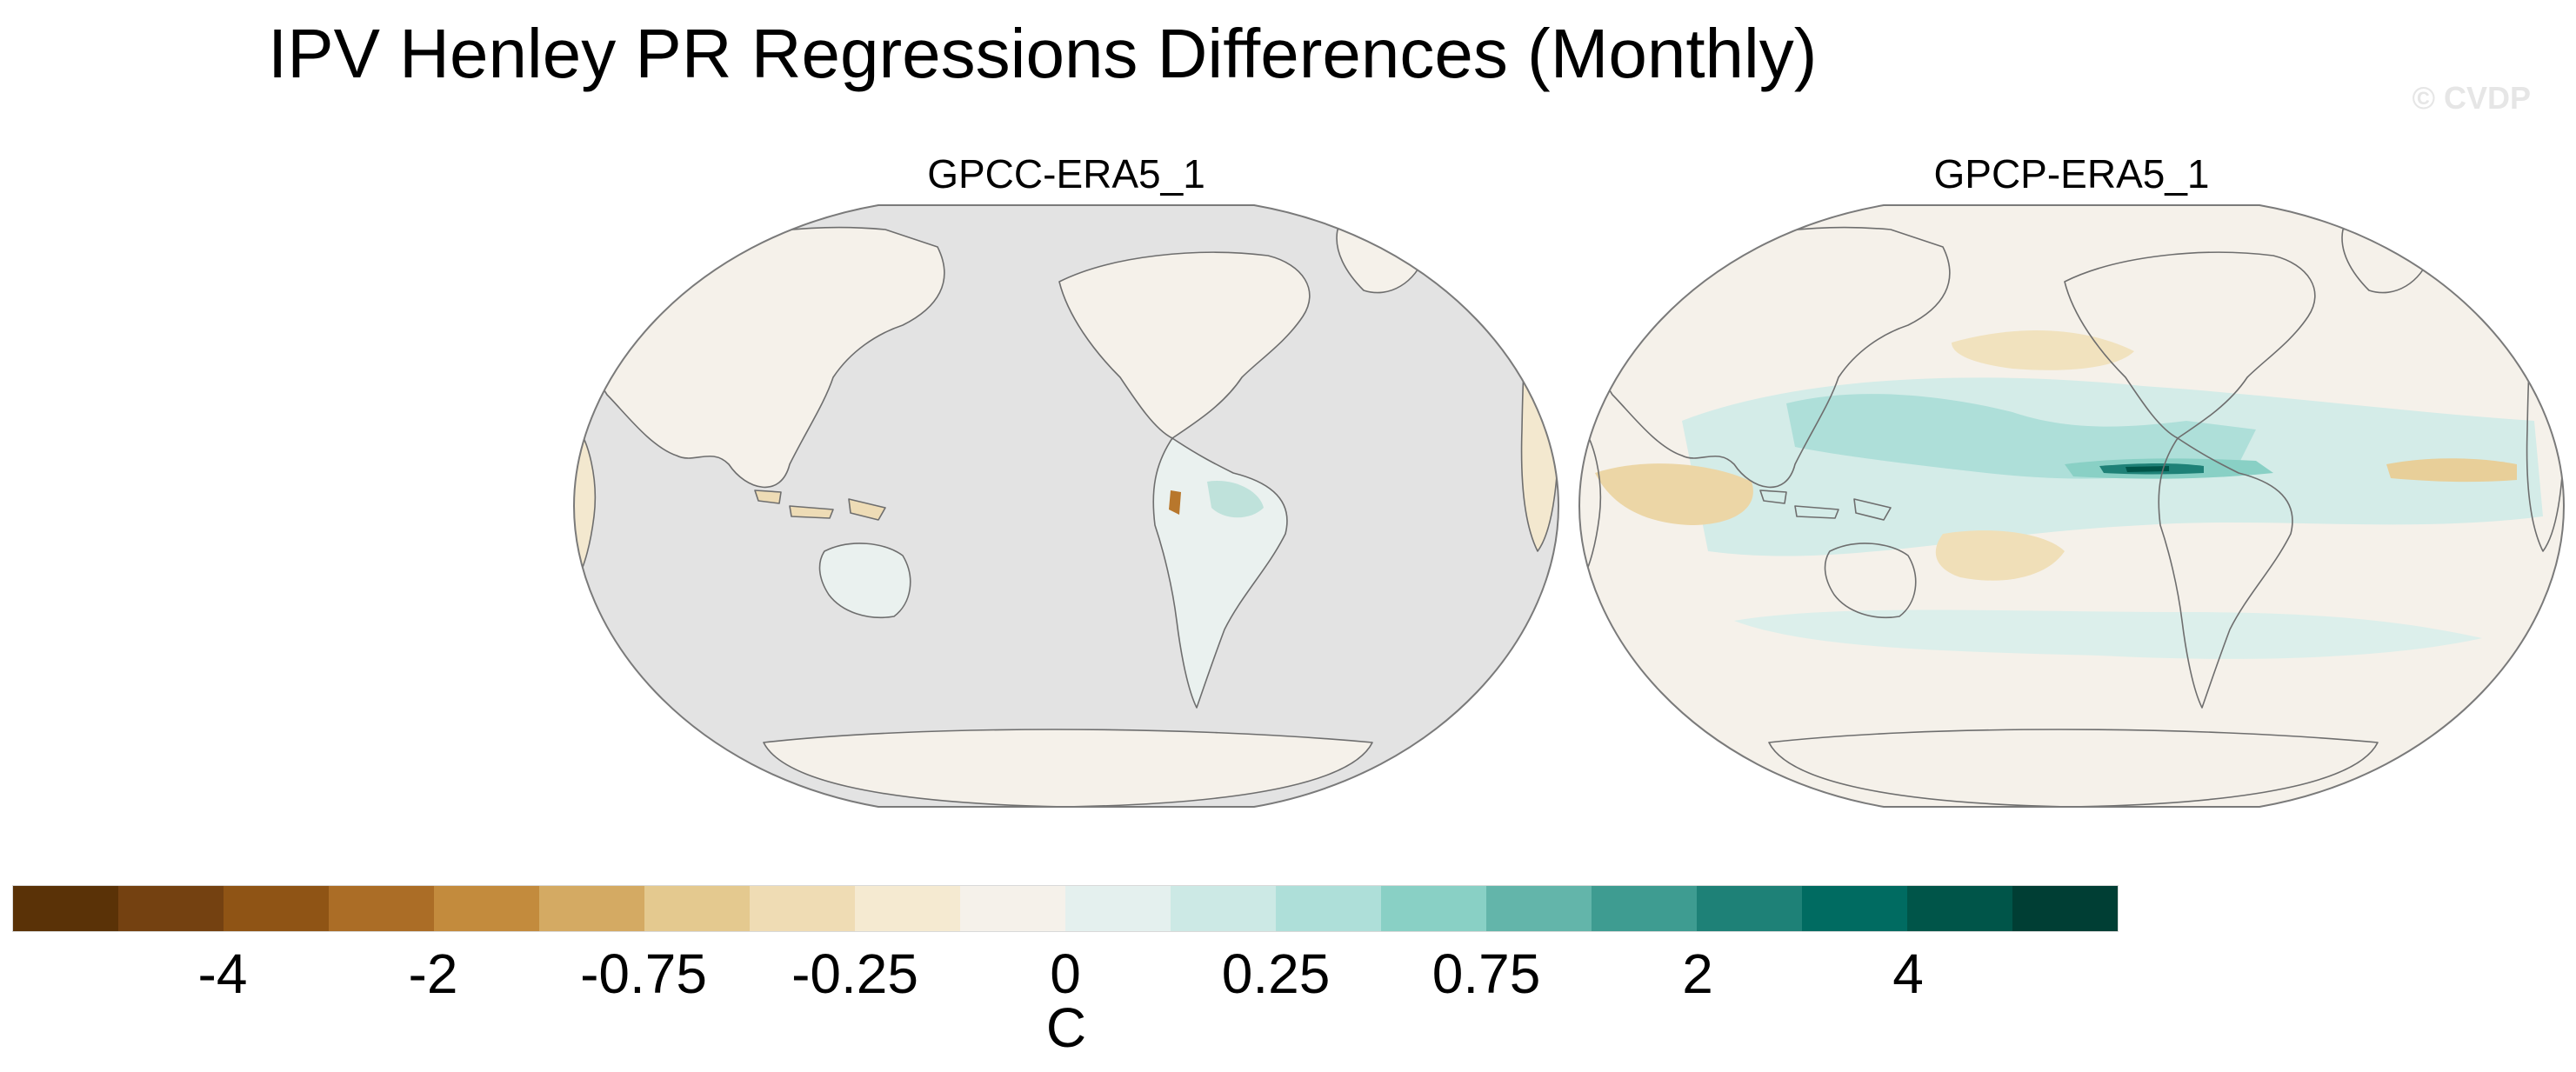 Image resolution: width=2576 pixels, height=1072 pixels. Describe the element at coordinates (854, 973) in the screenshot. I see `colorbar-tick: -0.25` at that location.